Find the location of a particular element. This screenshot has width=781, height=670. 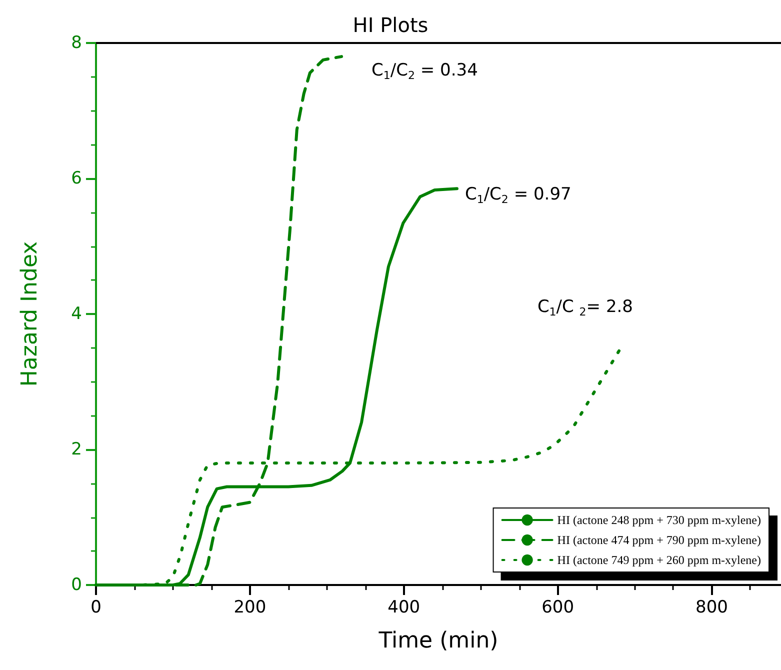

x-tick-label: 600 is located at coordinates (558, 608).